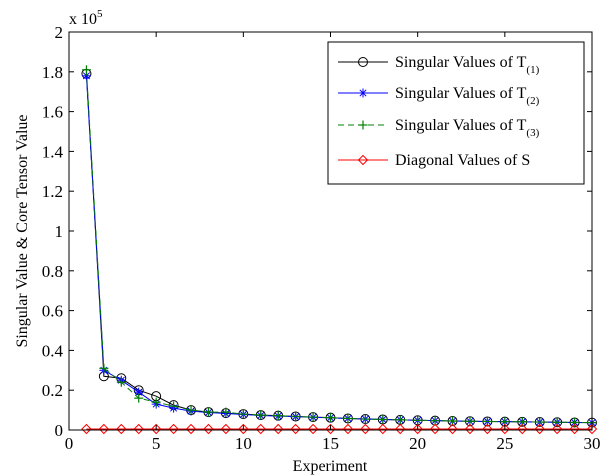 Image resolution: width=615 pixels, height=475 pixels. Describe the element at coordinates (100, 14) in the screenshot. I see `y-exponent-power: 5` at that location.